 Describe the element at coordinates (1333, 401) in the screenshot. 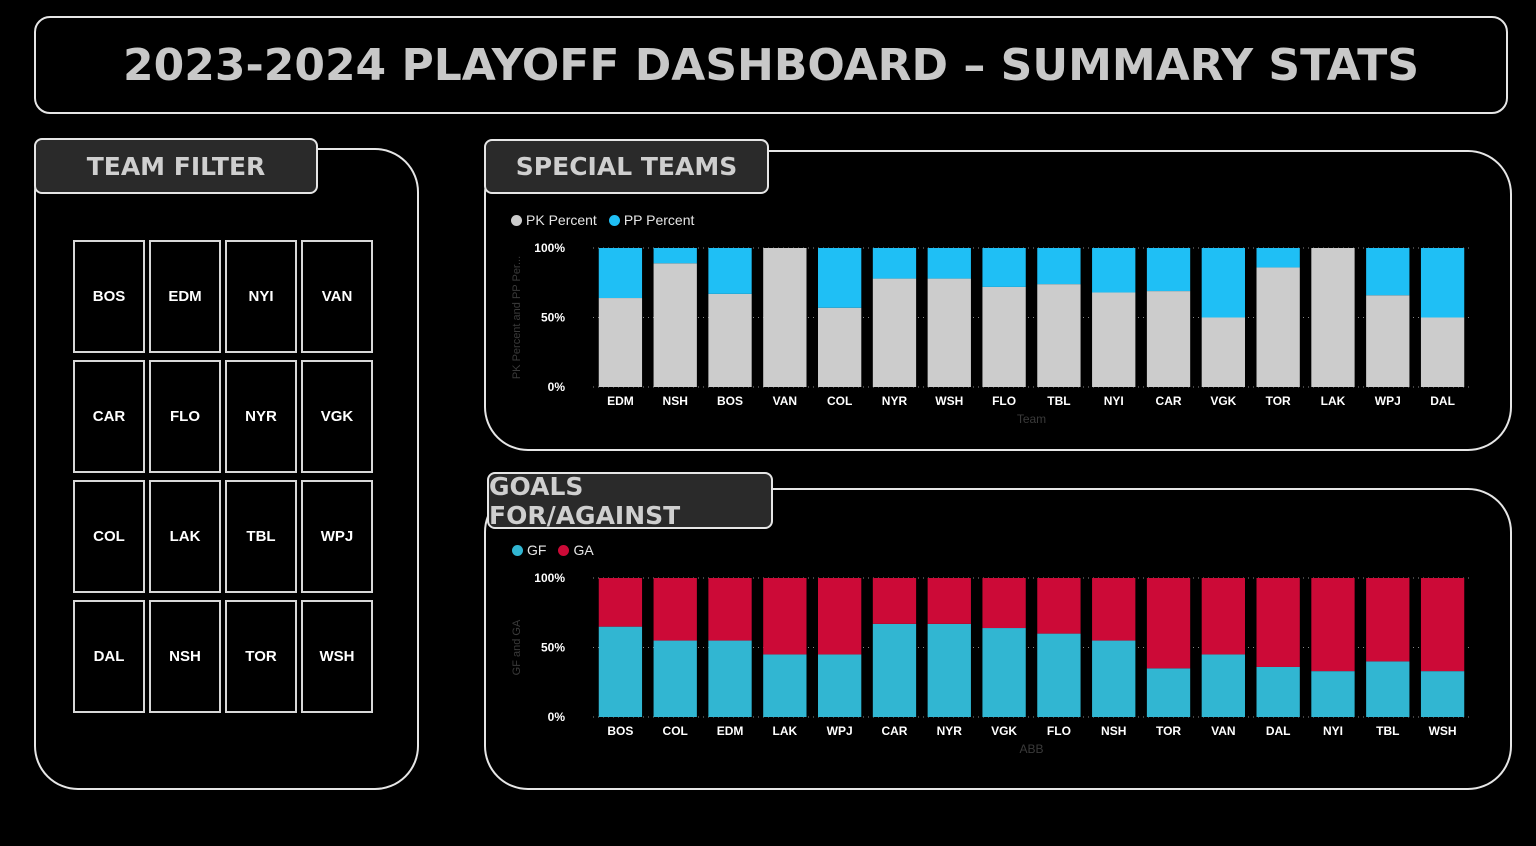

I see `special-teams-x-tick-label: LAK` at that location.